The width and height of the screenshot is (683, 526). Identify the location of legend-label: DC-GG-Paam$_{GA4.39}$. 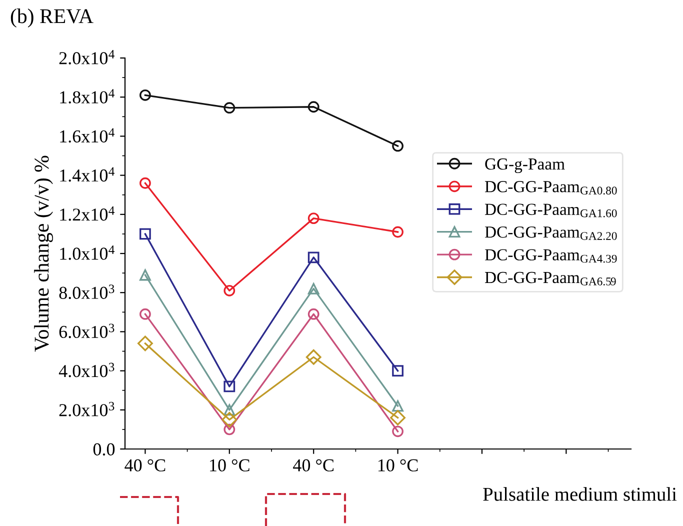
(550, 256).